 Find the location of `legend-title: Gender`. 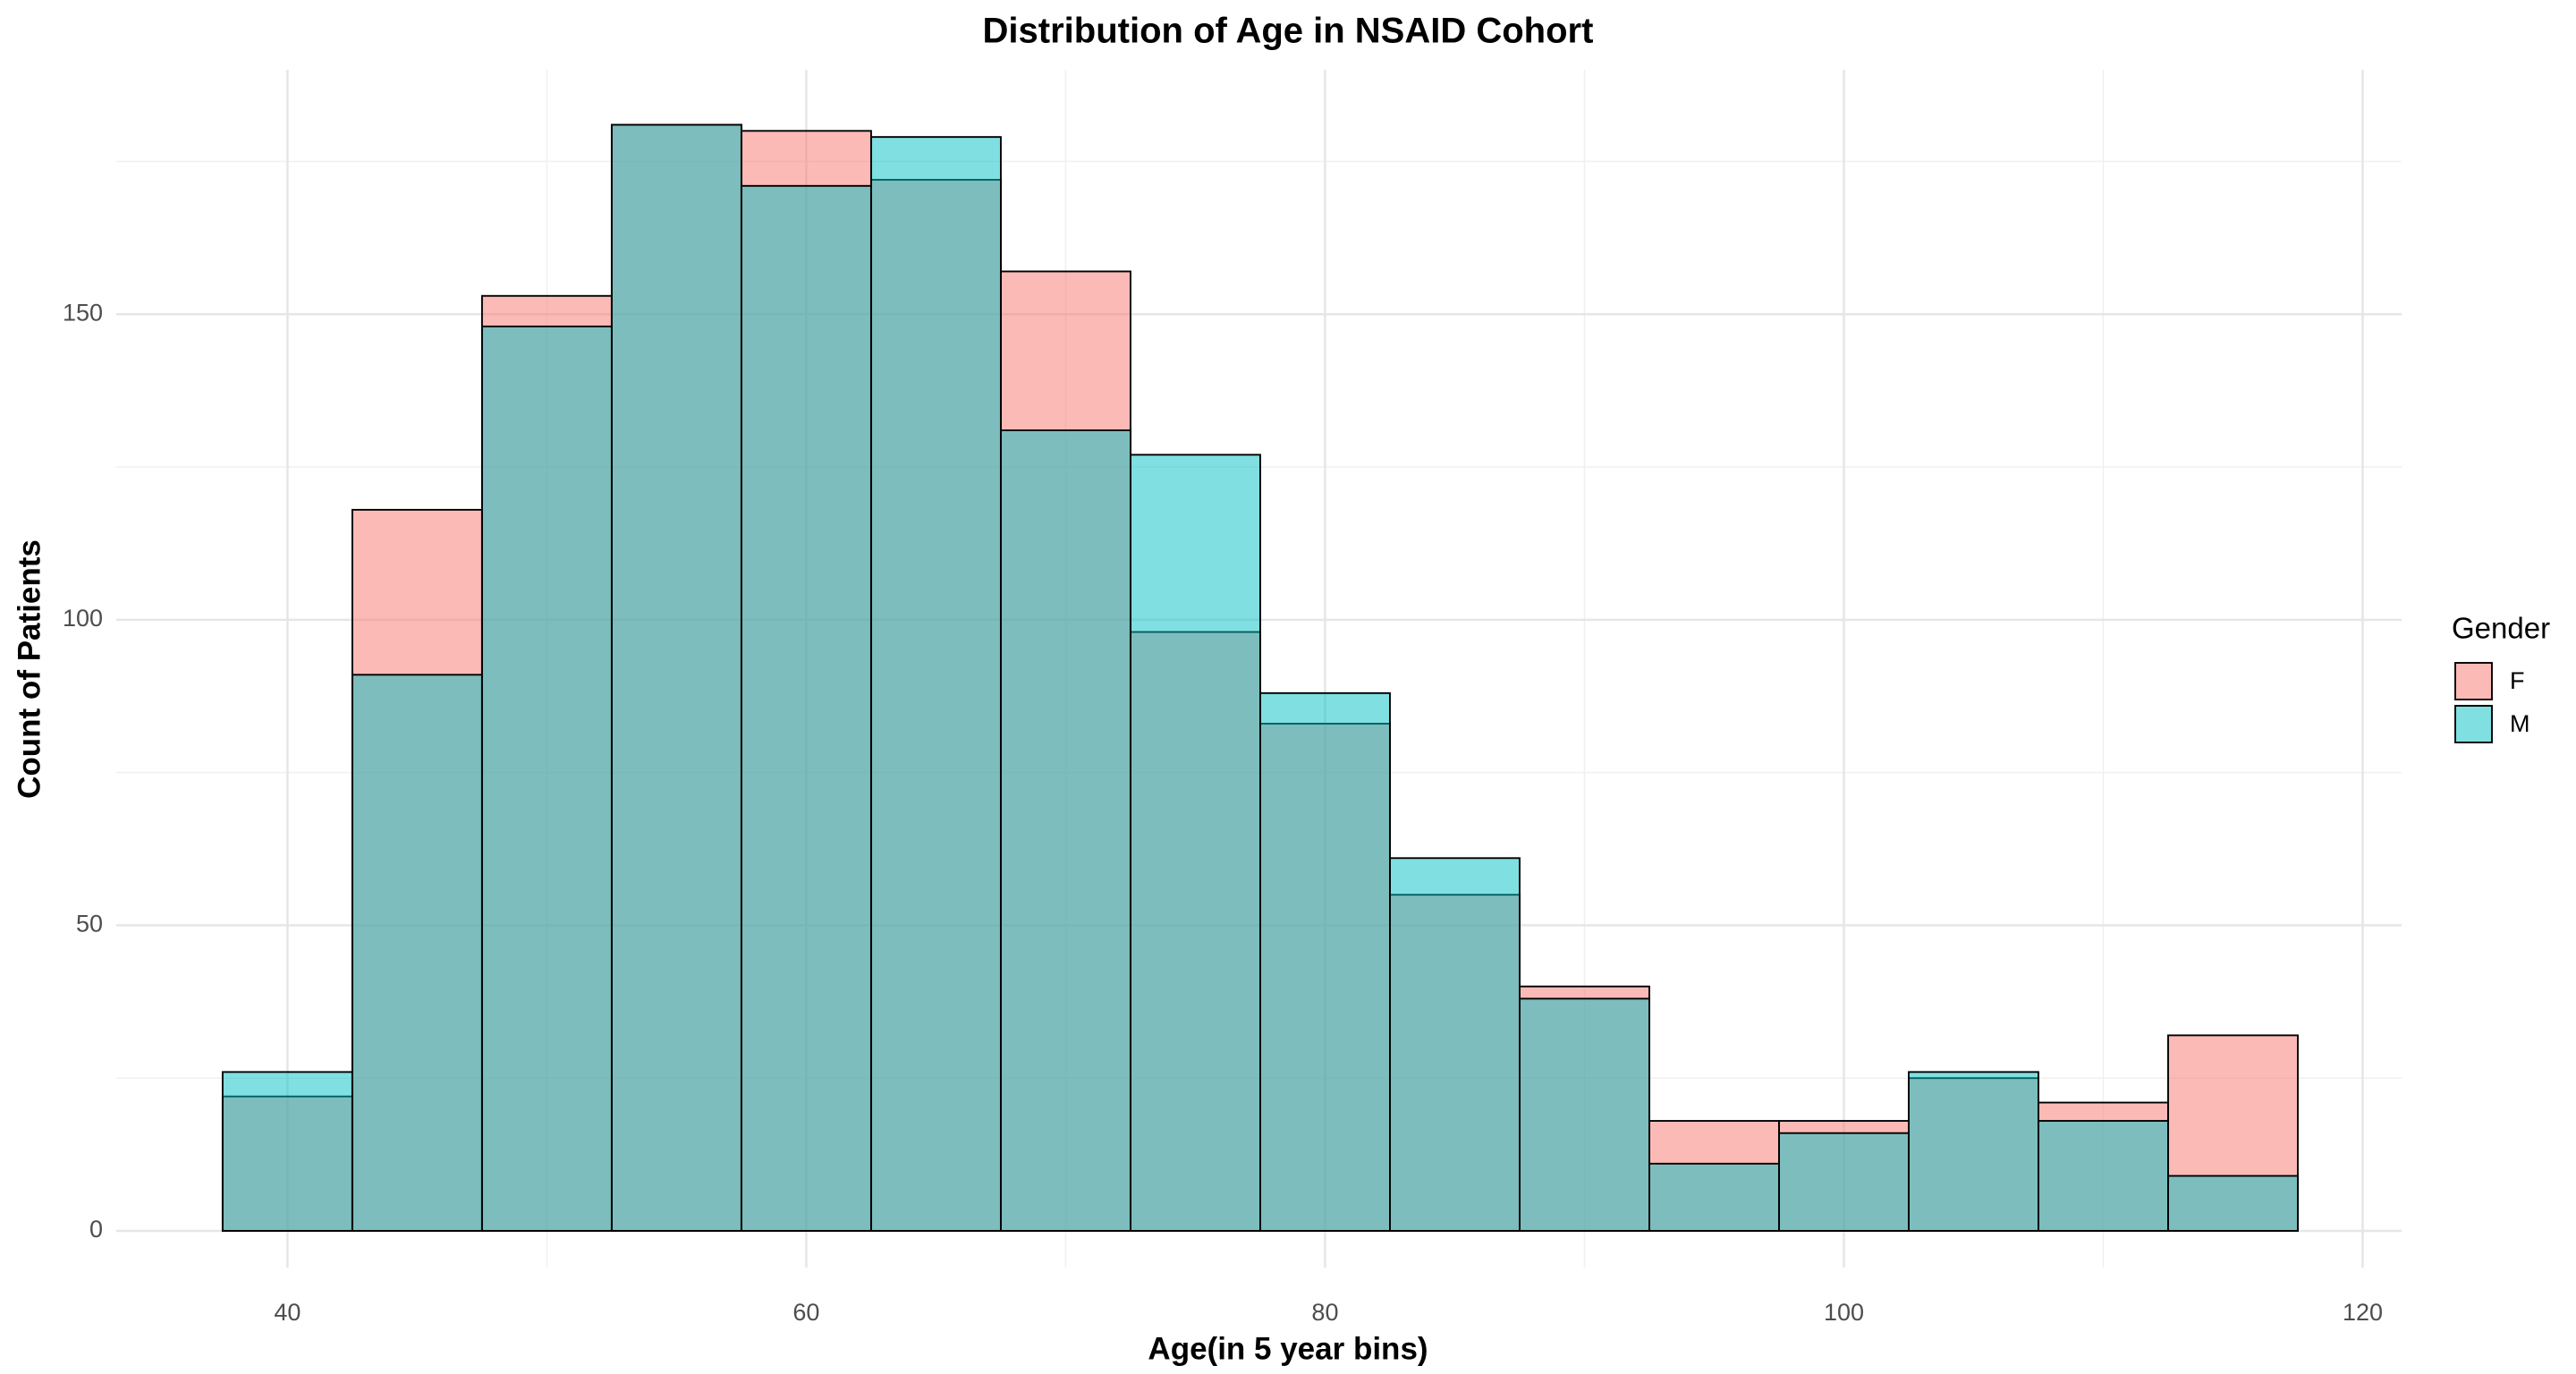

legend-title: Gender is located at coordinates (2501, 628).